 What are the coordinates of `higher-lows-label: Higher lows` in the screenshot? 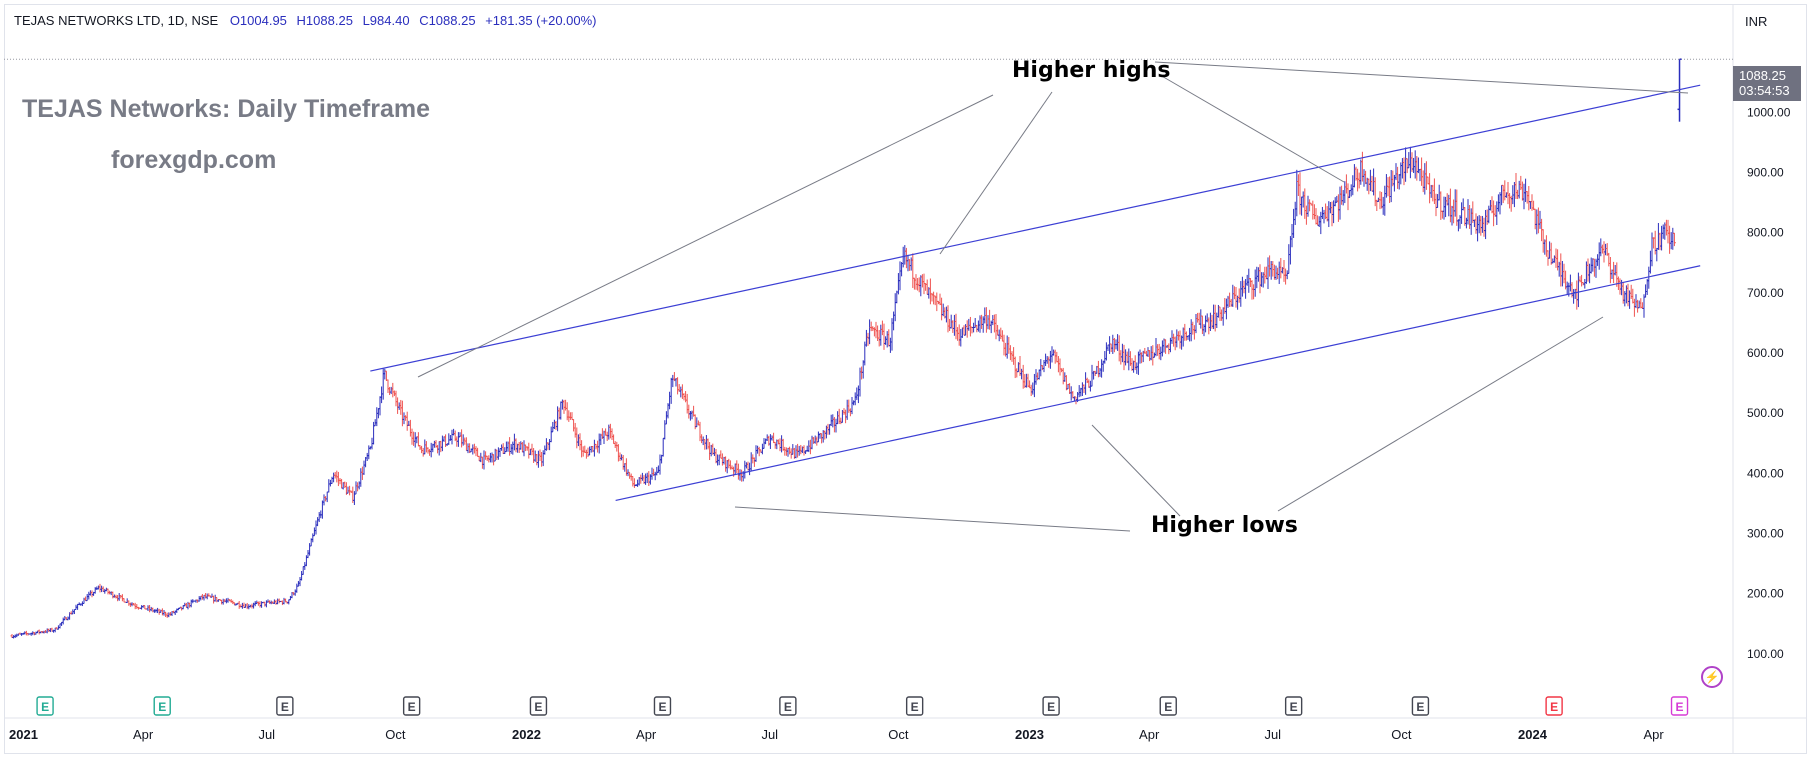 It's located at (1224, 525).